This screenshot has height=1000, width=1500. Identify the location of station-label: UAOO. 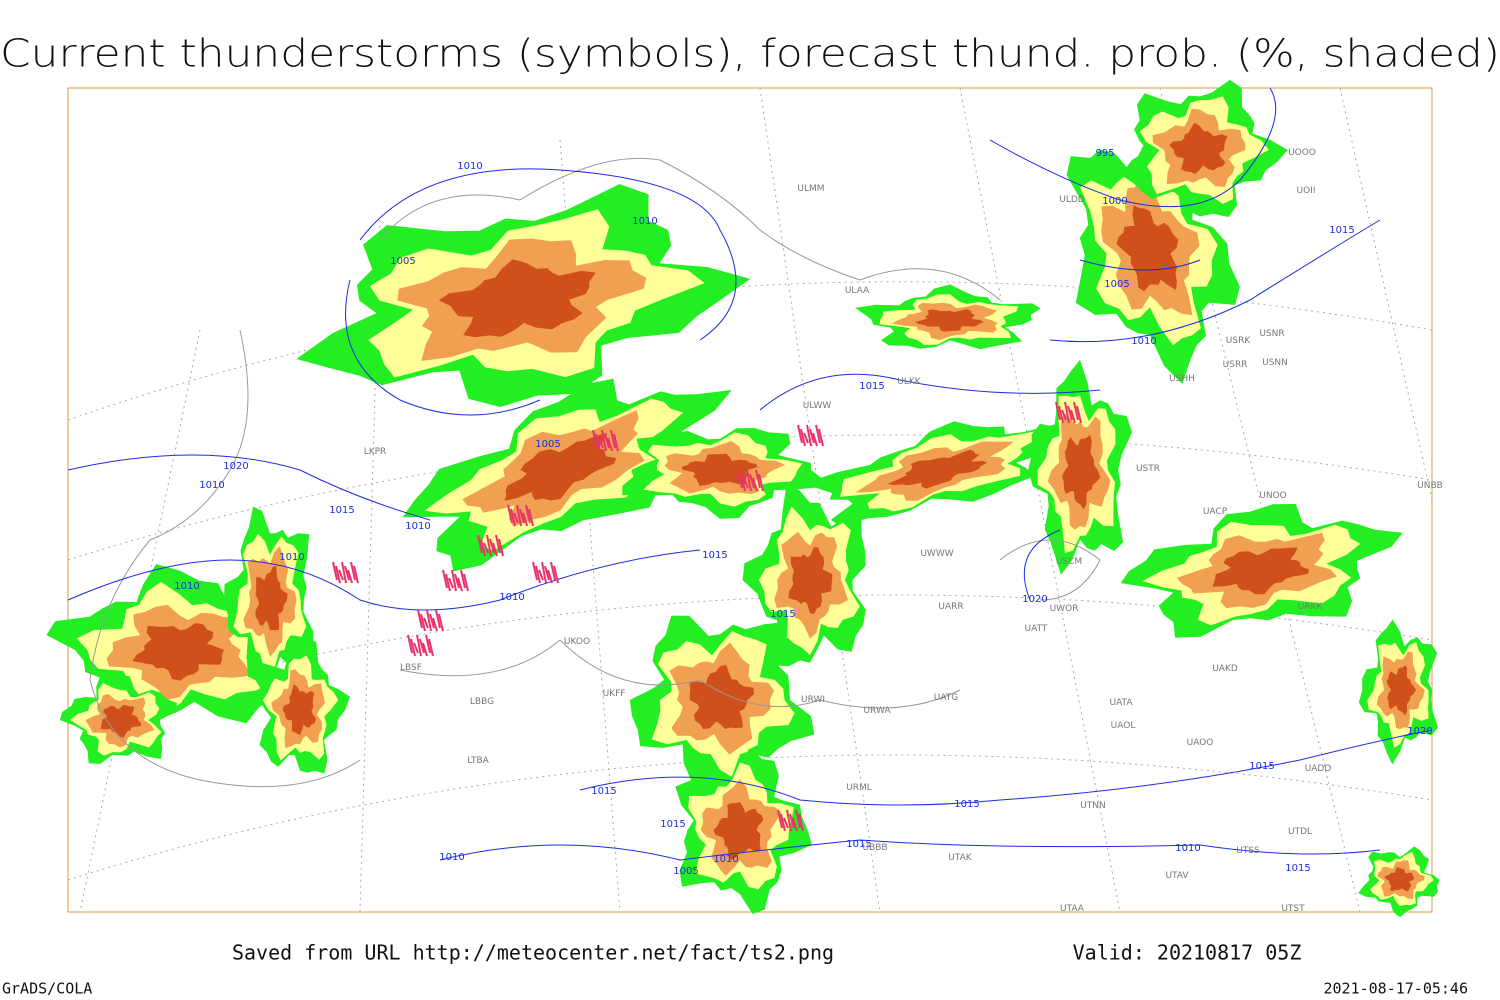
(1200, 743).